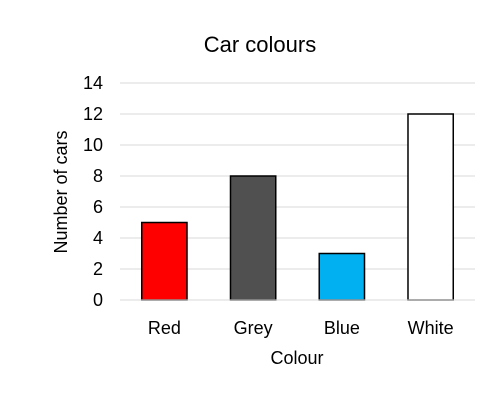 Image resolution: width=500 pixels, height=400 pixels. I want to click on y-tick-label: 12, so click(93, 114).